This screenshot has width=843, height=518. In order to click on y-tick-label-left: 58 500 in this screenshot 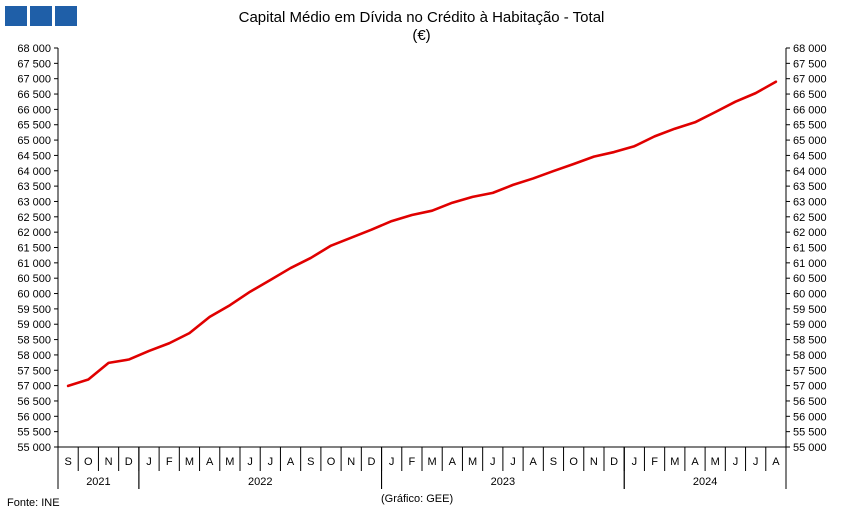, I will do `click(34, 341)`.